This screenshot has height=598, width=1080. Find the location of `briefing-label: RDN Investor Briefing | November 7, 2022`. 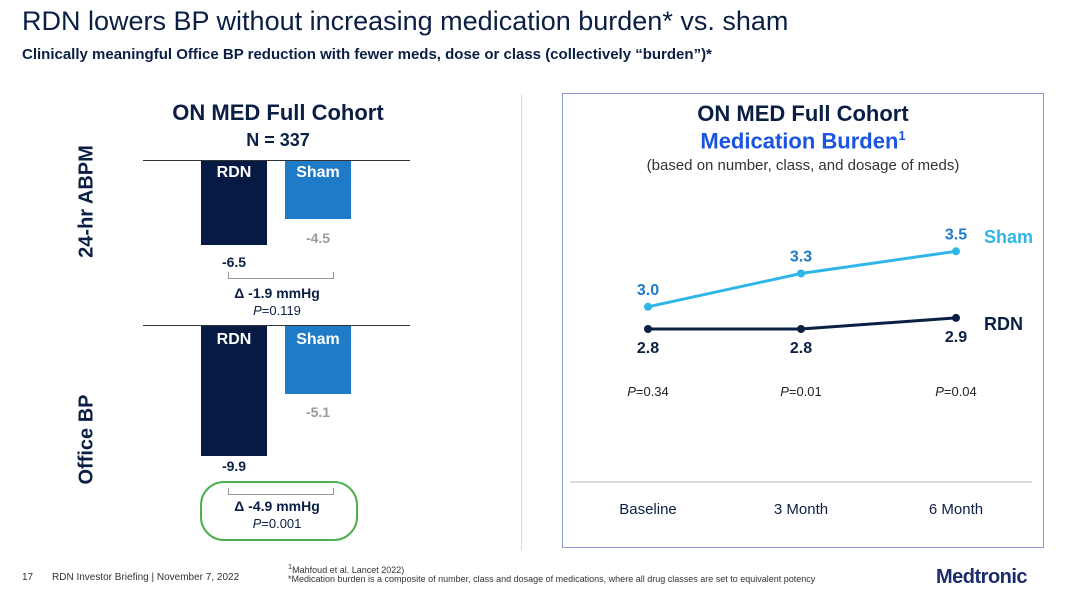

briefing-label: RDN Investor Briefing | November 7, 2022 is located at coordinates (146, 577).